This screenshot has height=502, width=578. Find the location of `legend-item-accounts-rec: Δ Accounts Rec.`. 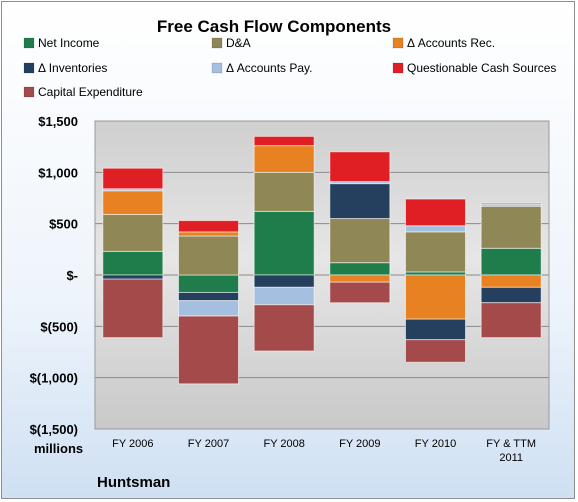

legend-item-accounts-rec: Δ Accounts Rec. is located at coordinates (443, 43).